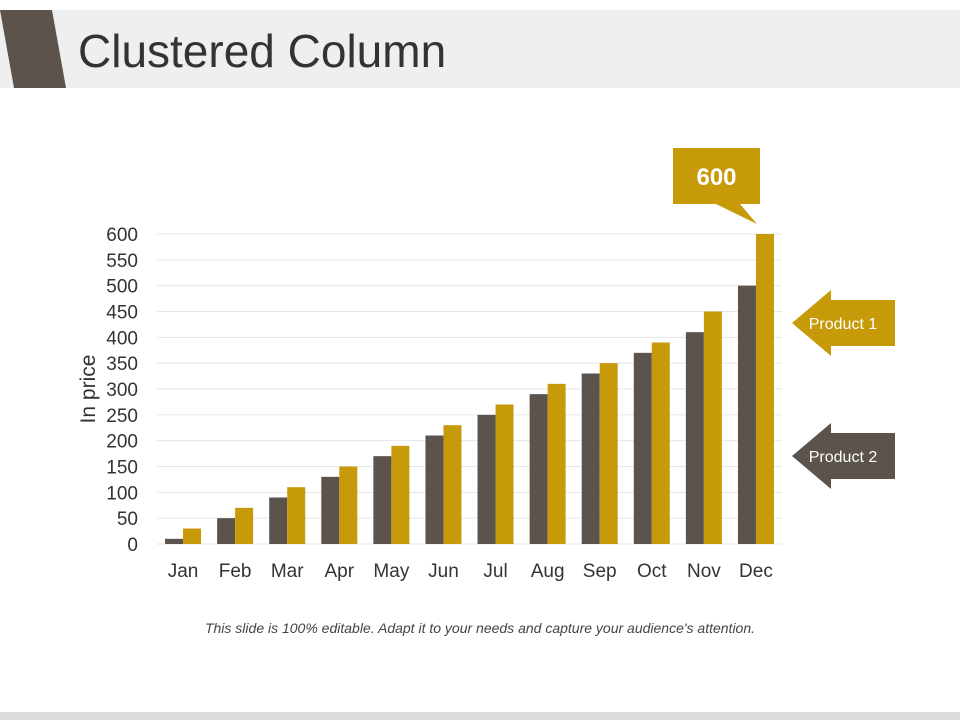 This screenshot has height=720, width=960. I want to click on x-tick-label: Sep, so click(600, 571).